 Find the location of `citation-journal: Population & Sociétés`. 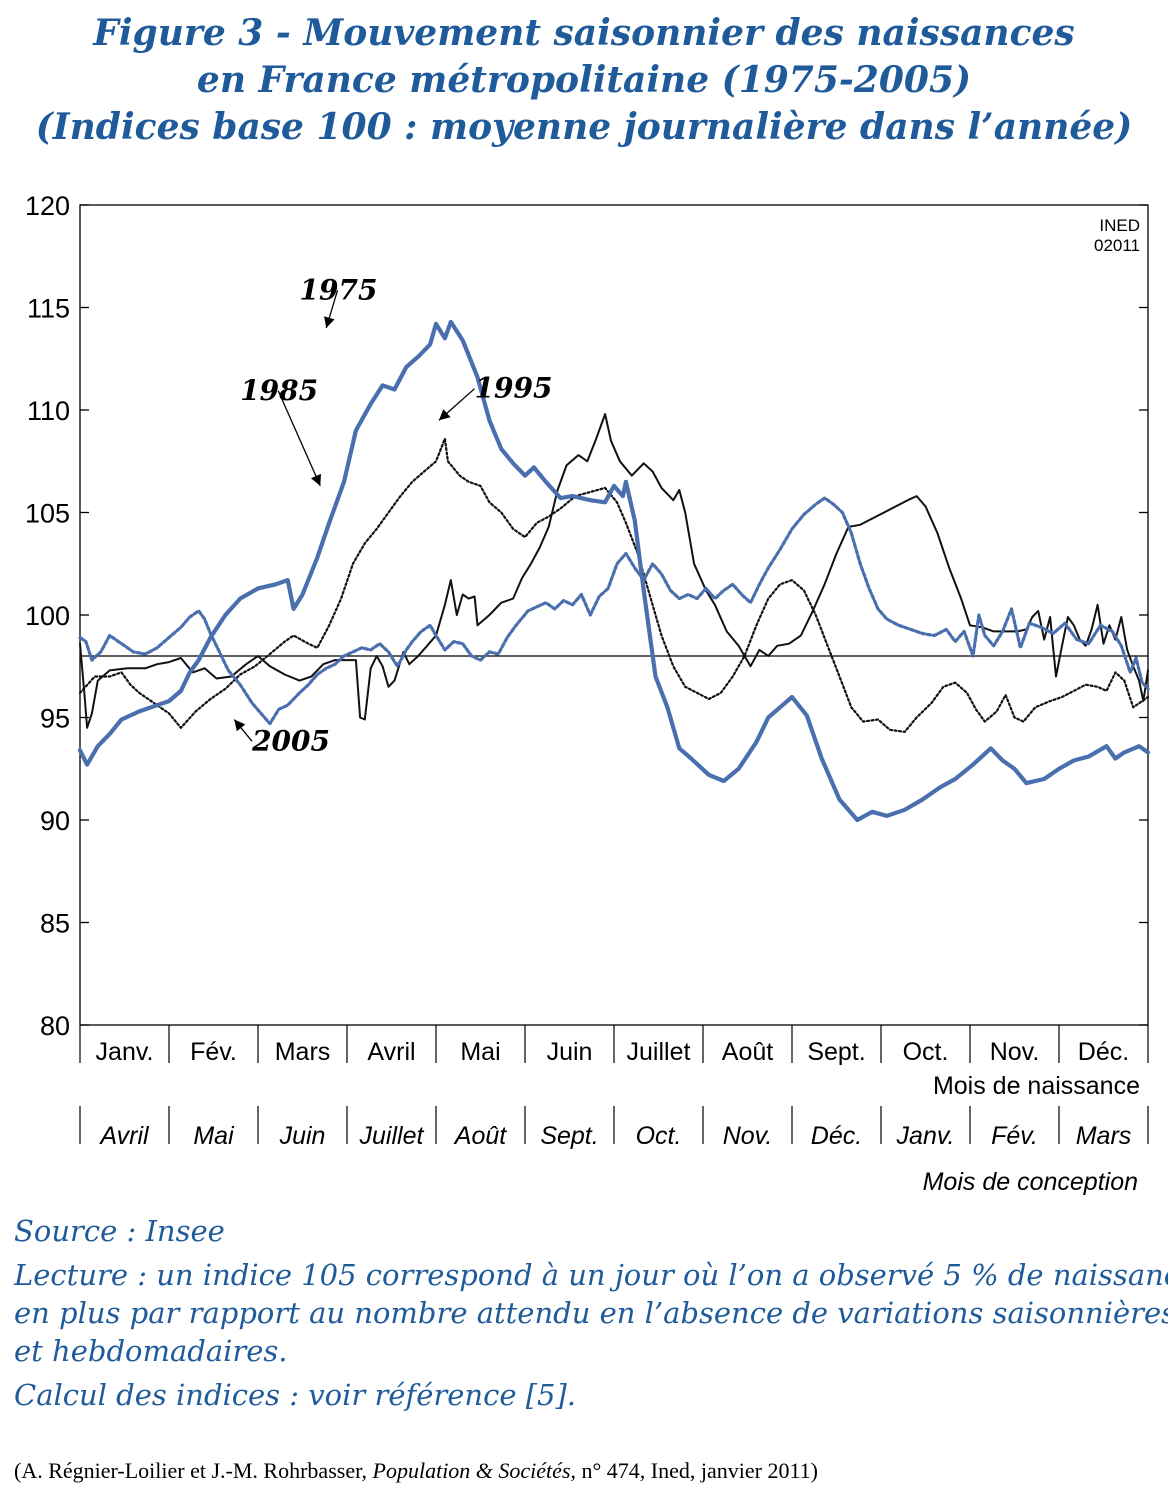

citation-journal: Population & Sociétés is located at coordinates (471, 1470).